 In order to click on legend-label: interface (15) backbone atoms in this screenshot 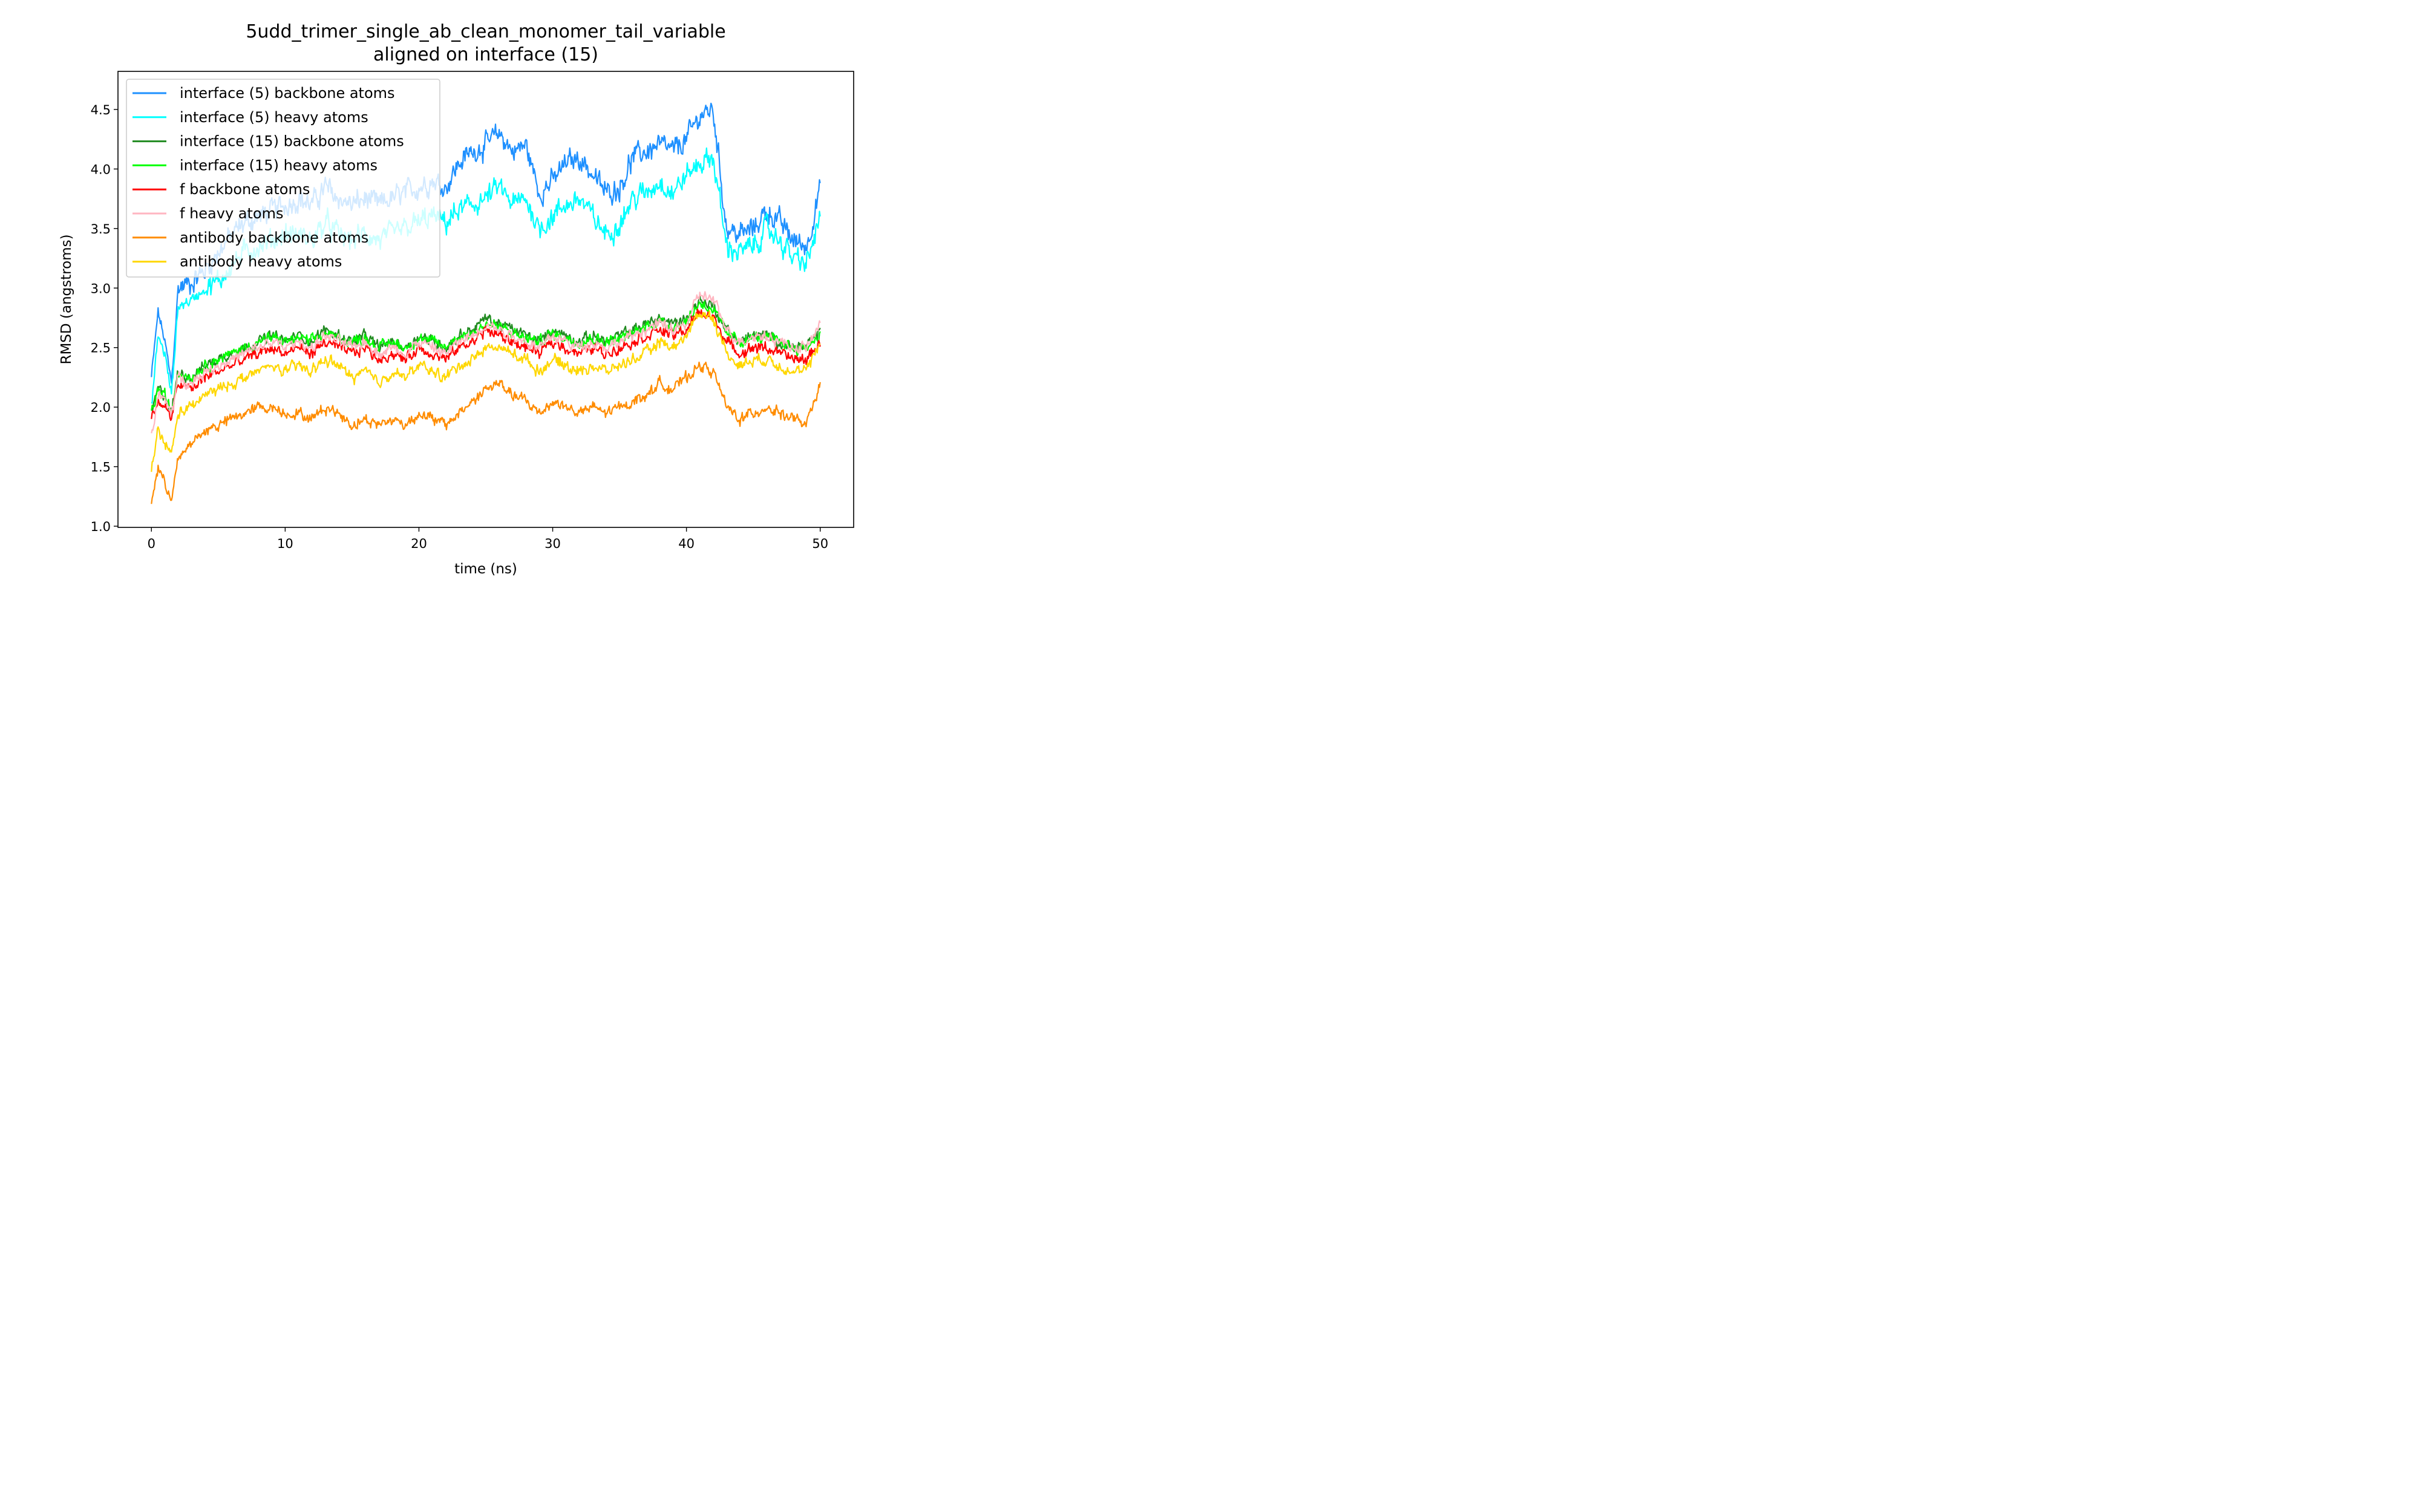, I will do `click(292, 141)`.